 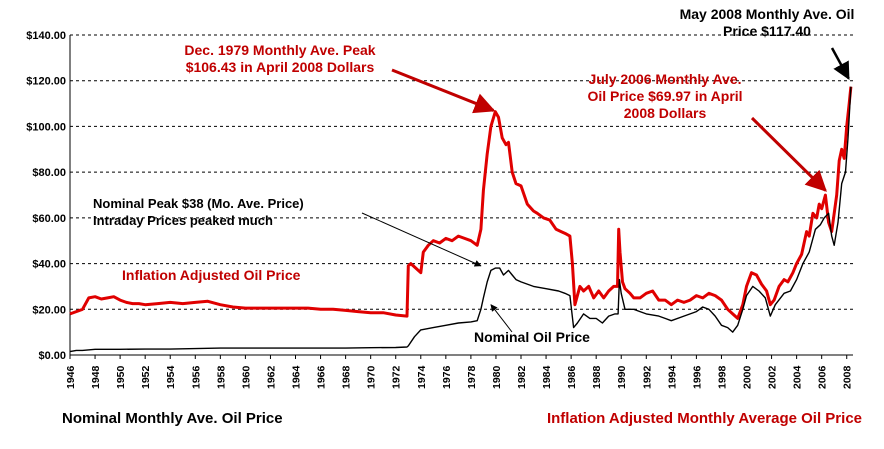 I want to click on annotation-line: Price $117.40, so click(x=767, y=31).